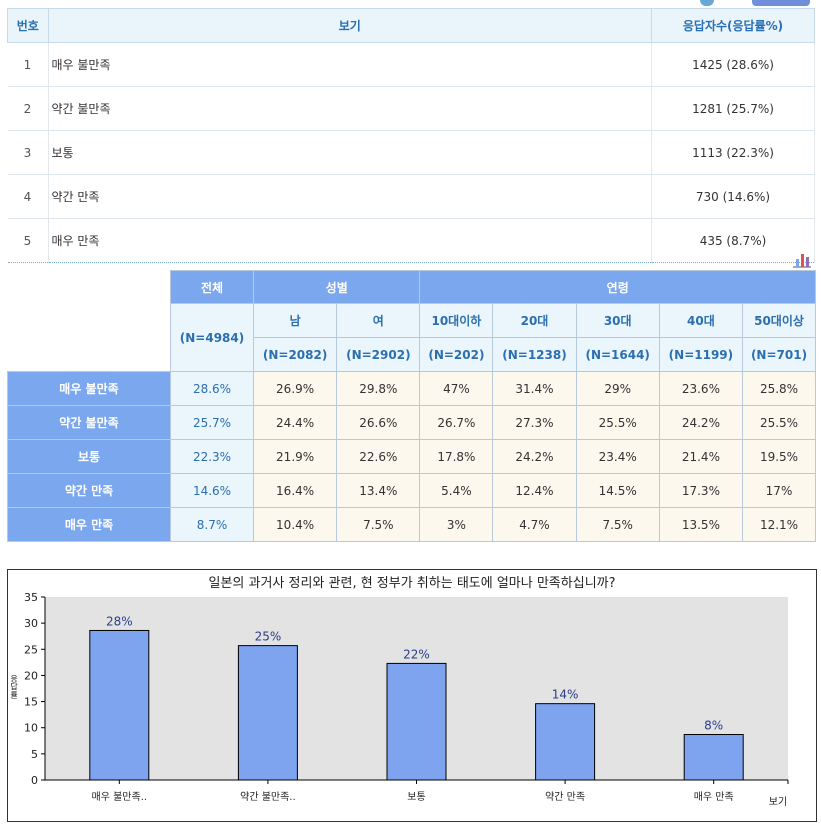 Image resolution: width=821 pixels, height=824 pixels. What do you see at coordinates (378, 354) in the screenshot?
I see `n-female: (N=2902)` at bounding box center [378, 354].